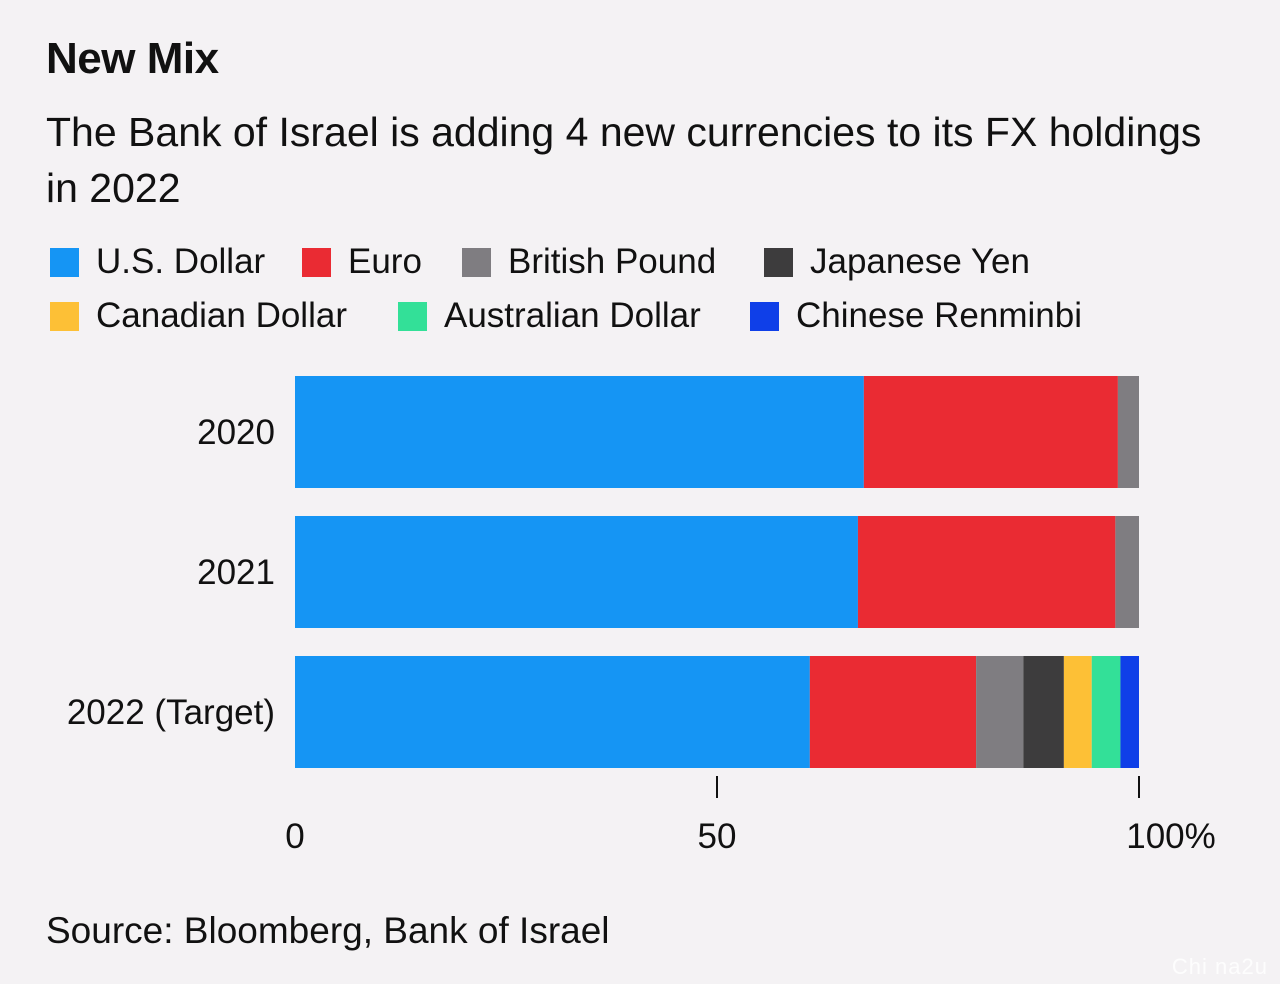  I want to click on legend-swatch-euro, so click(316, 262).